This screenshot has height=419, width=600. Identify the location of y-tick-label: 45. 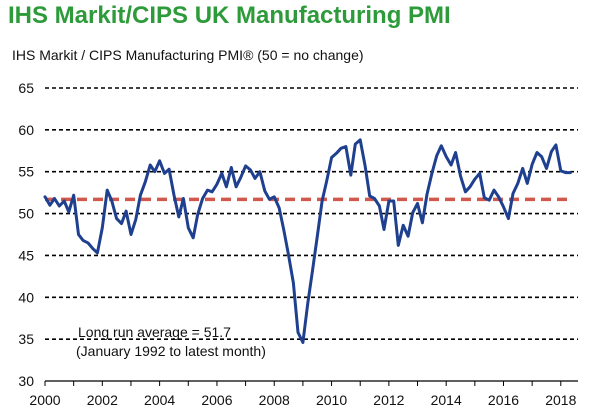
(26, 255).